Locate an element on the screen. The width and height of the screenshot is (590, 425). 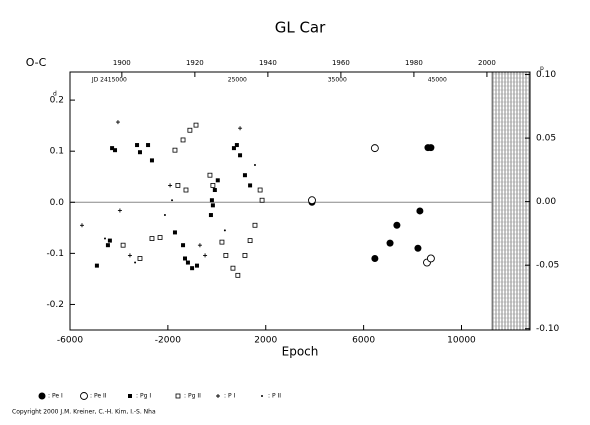
legend-label: Pe II is located at coordinates (100, 396).